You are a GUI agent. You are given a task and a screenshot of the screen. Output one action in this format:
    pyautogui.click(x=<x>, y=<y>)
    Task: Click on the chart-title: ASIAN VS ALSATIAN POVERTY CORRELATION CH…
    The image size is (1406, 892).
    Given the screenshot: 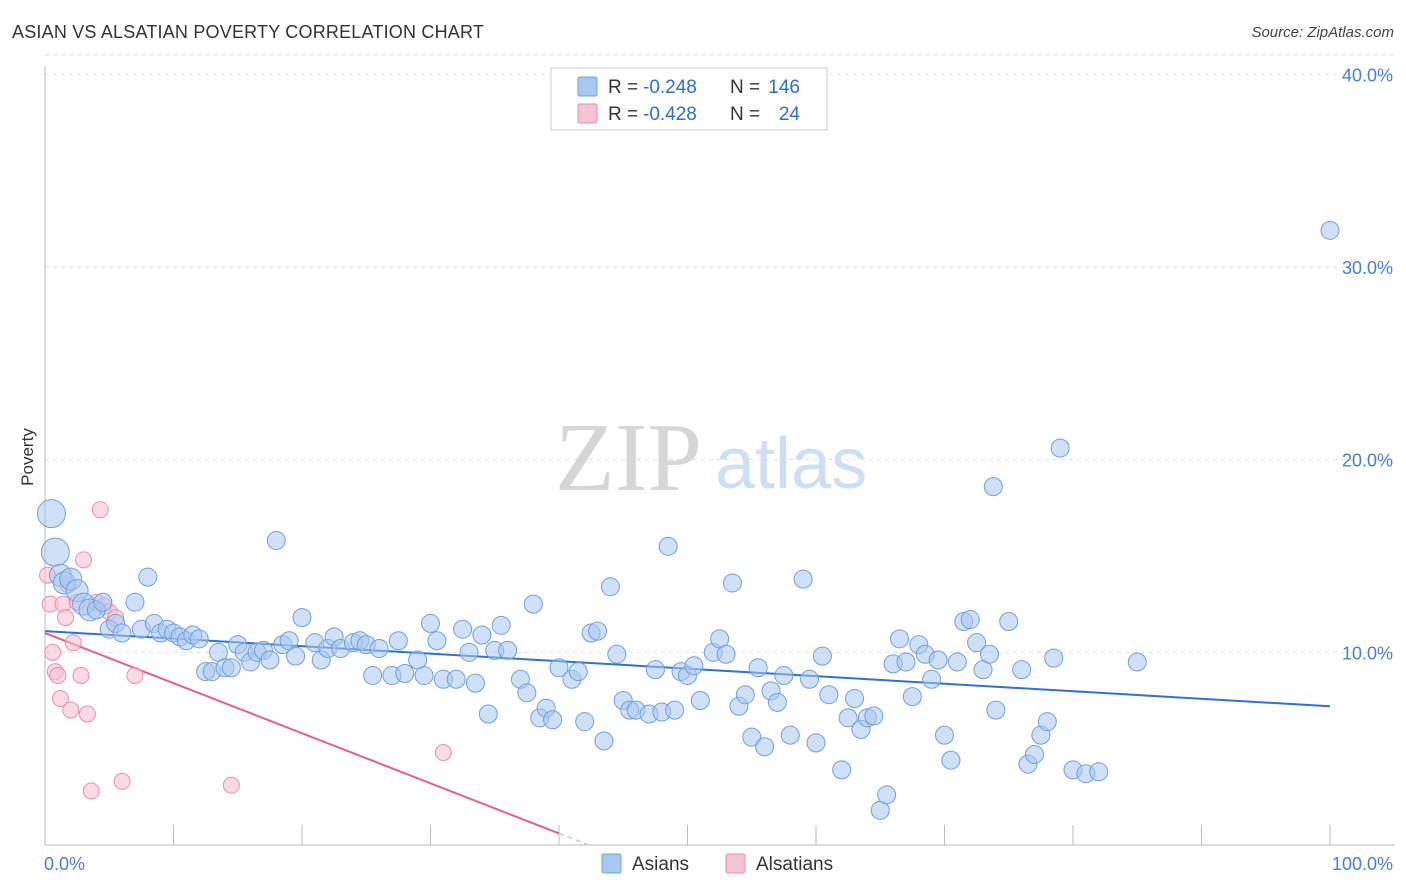 What is the action you would take?
    pyautogui.click(x=248, y=32)
    